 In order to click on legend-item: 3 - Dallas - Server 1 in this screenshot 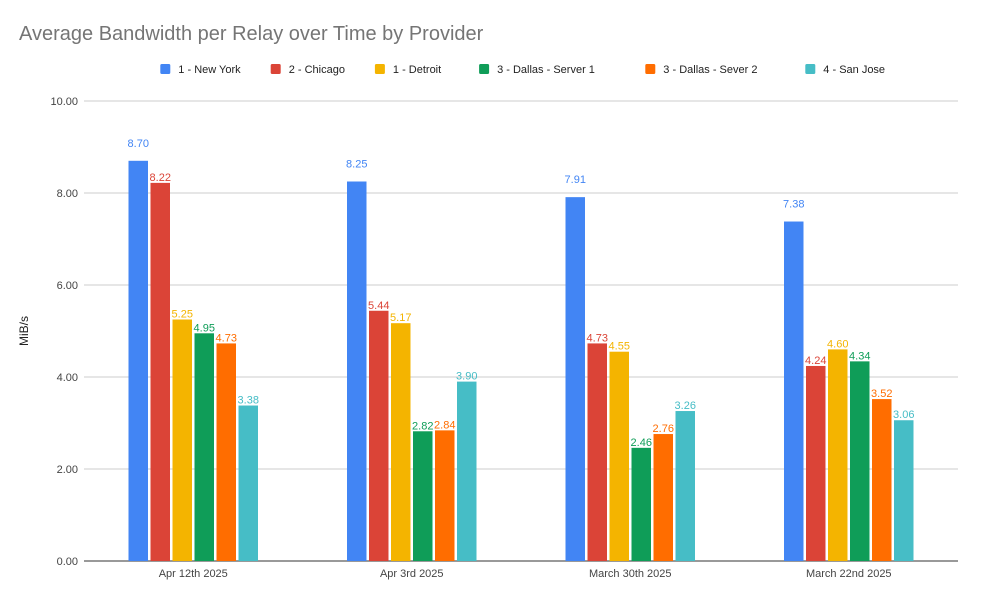, I will do `click(537, 70)`.